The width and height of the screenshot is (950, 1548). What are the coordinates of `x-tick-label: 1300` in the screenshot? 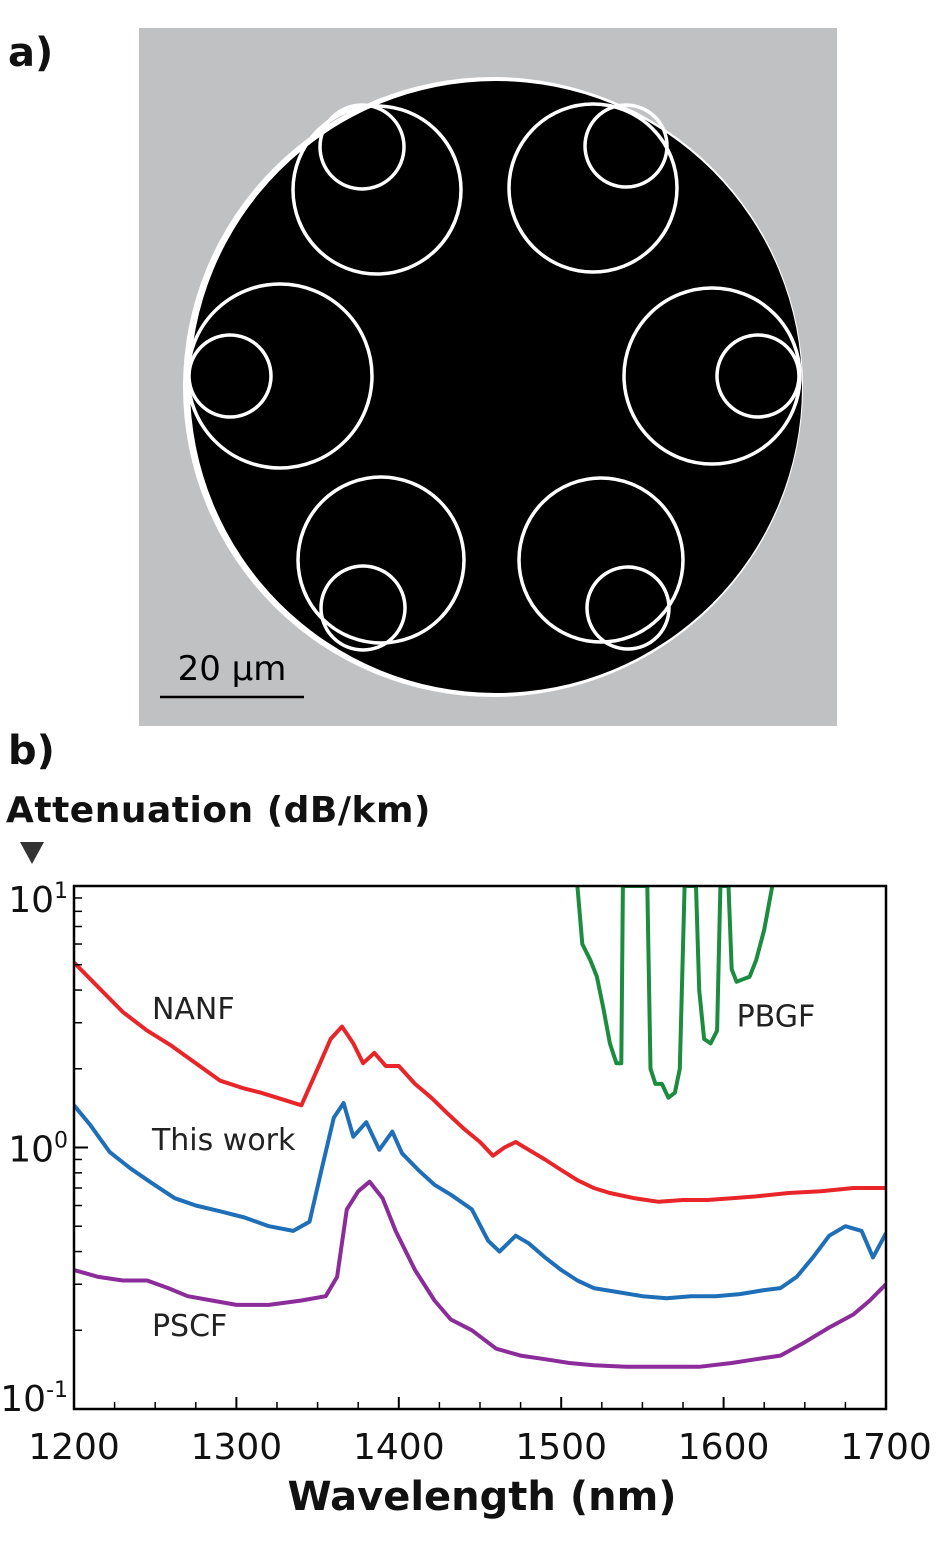 It's located at (237, 1447).